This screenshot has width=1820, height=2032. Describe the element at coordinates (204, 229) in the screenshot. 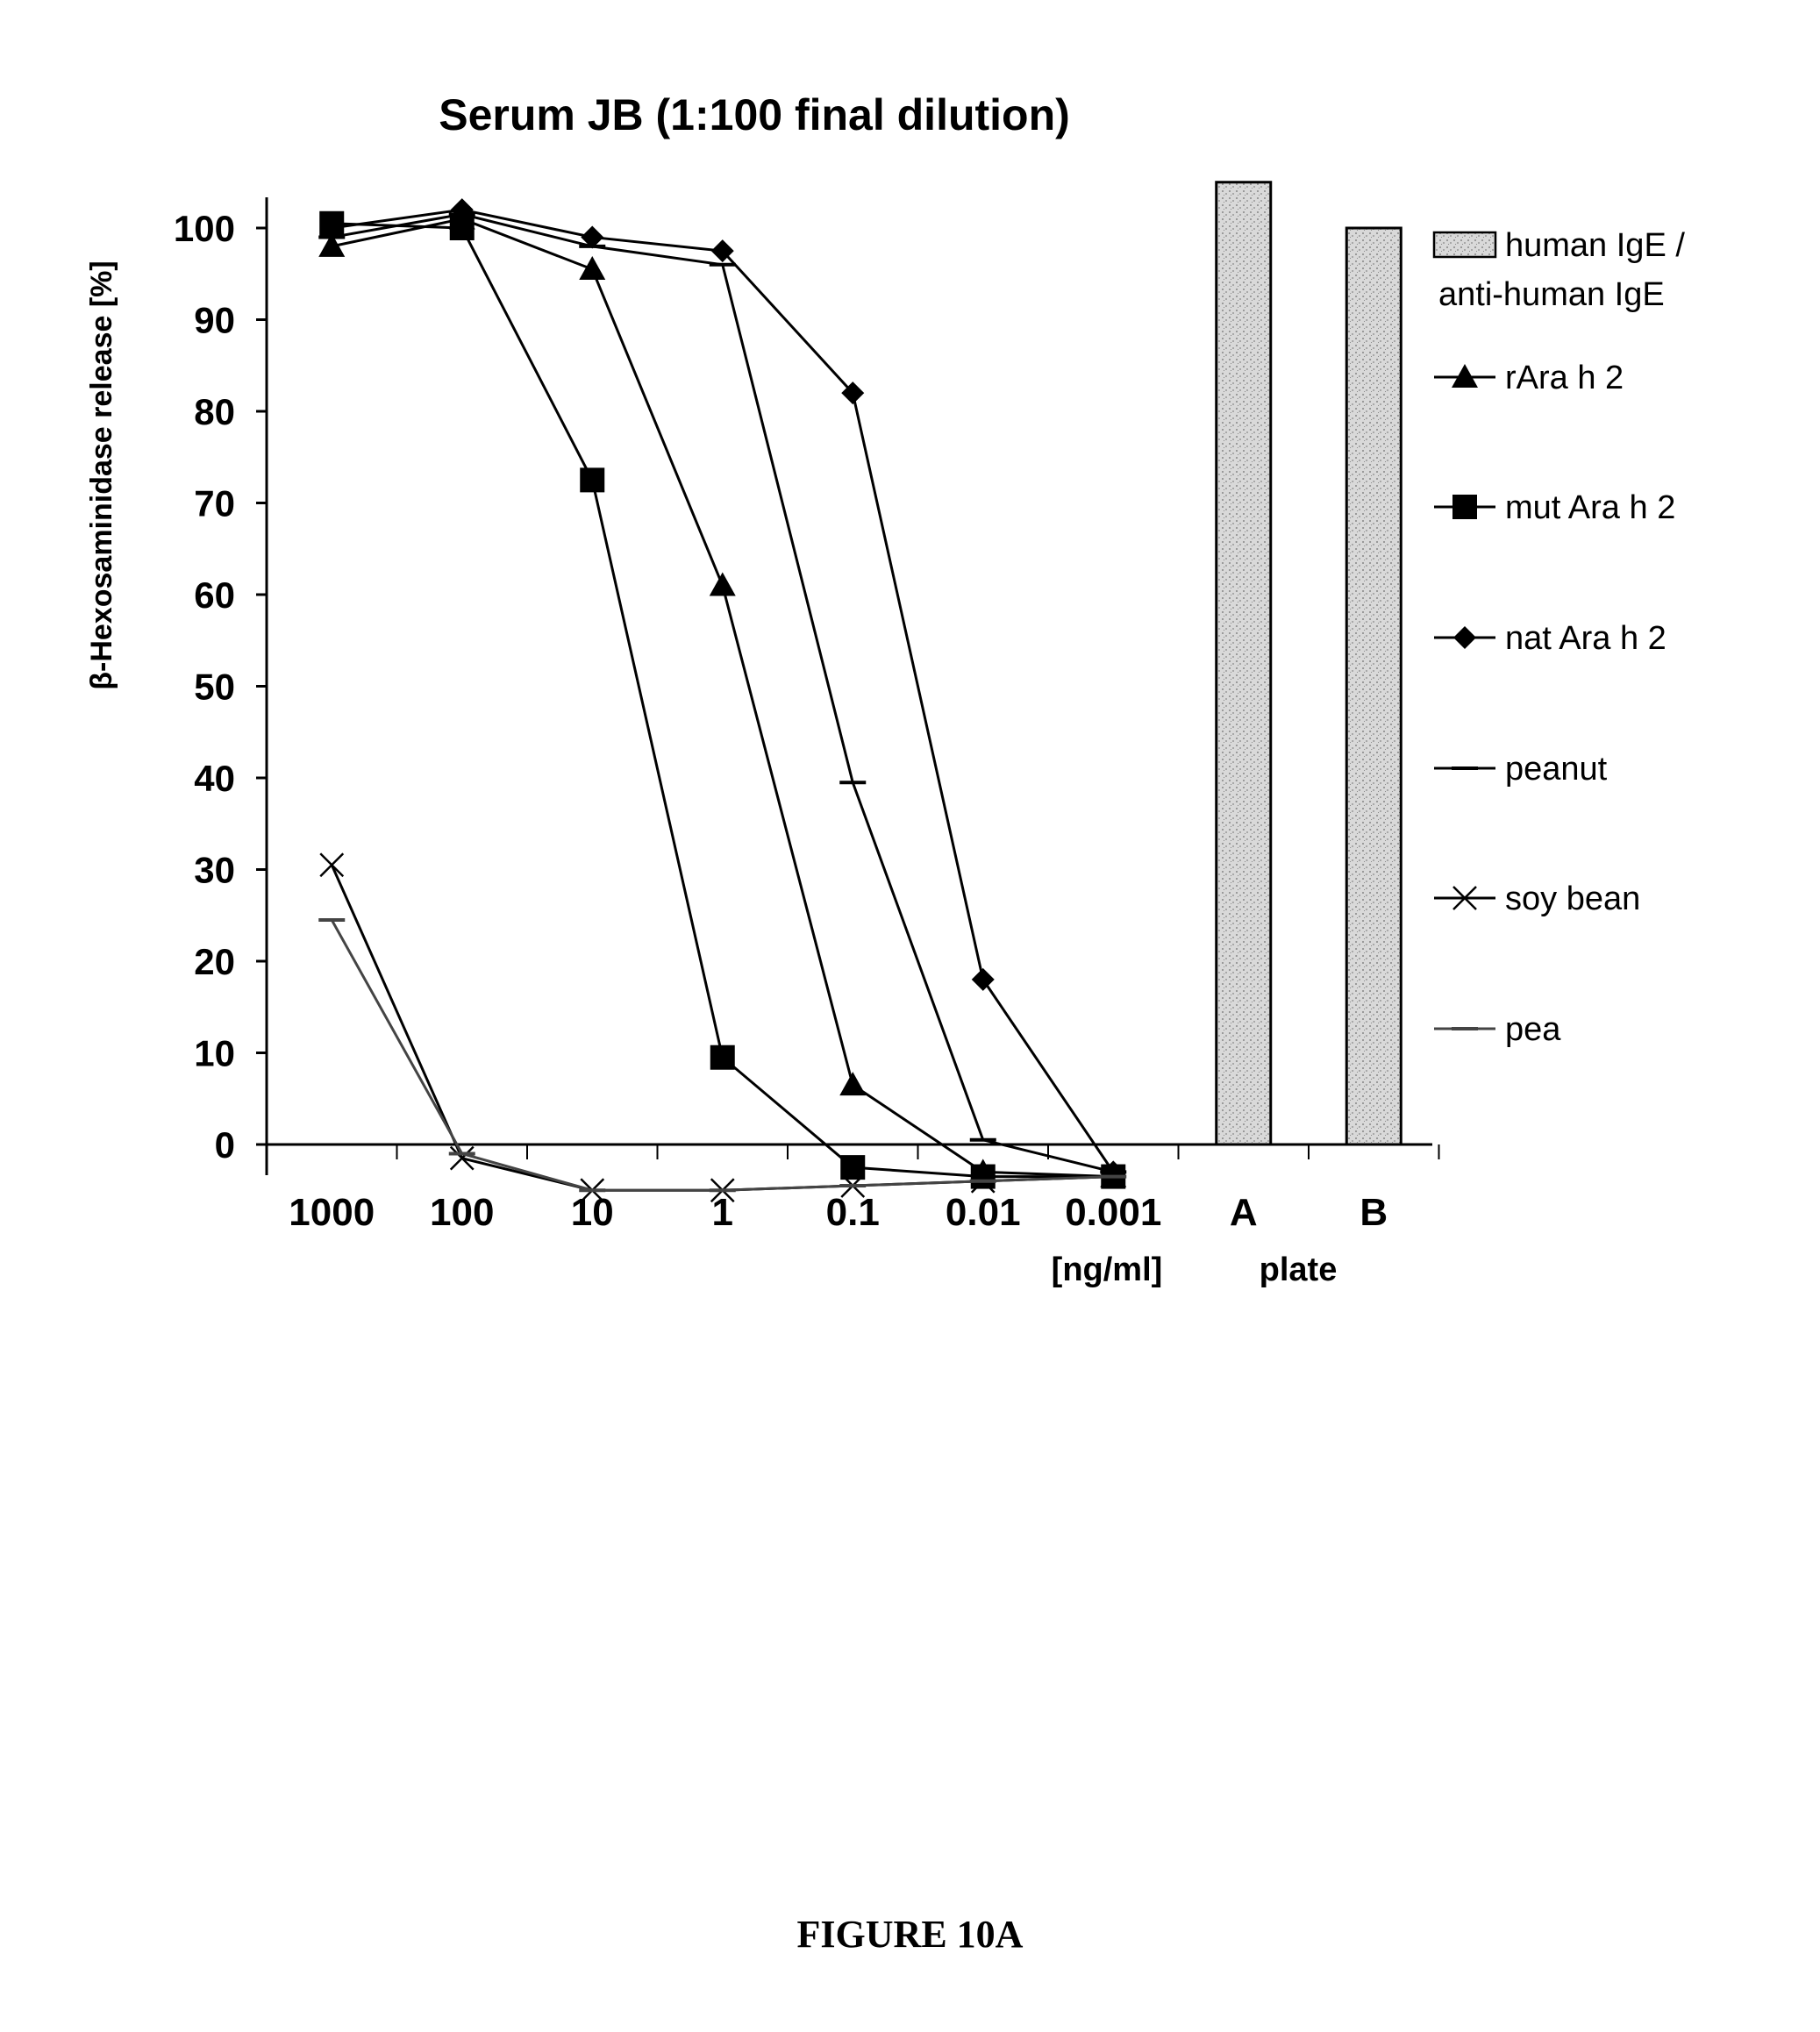

I see `y-tick-label: 100` at that location.